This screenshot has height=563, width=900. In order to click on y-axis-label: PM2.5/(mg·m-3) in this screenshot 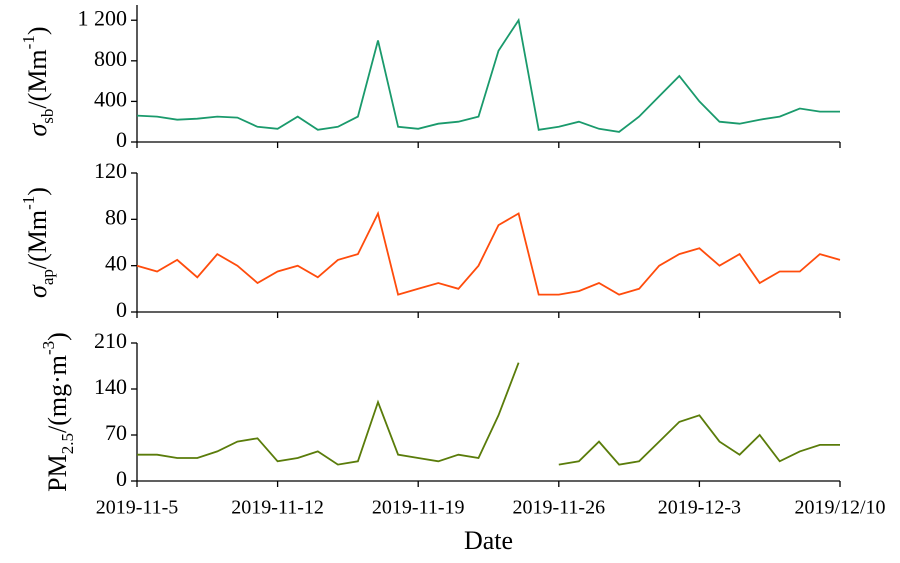, I will do `click(58, 412)`.